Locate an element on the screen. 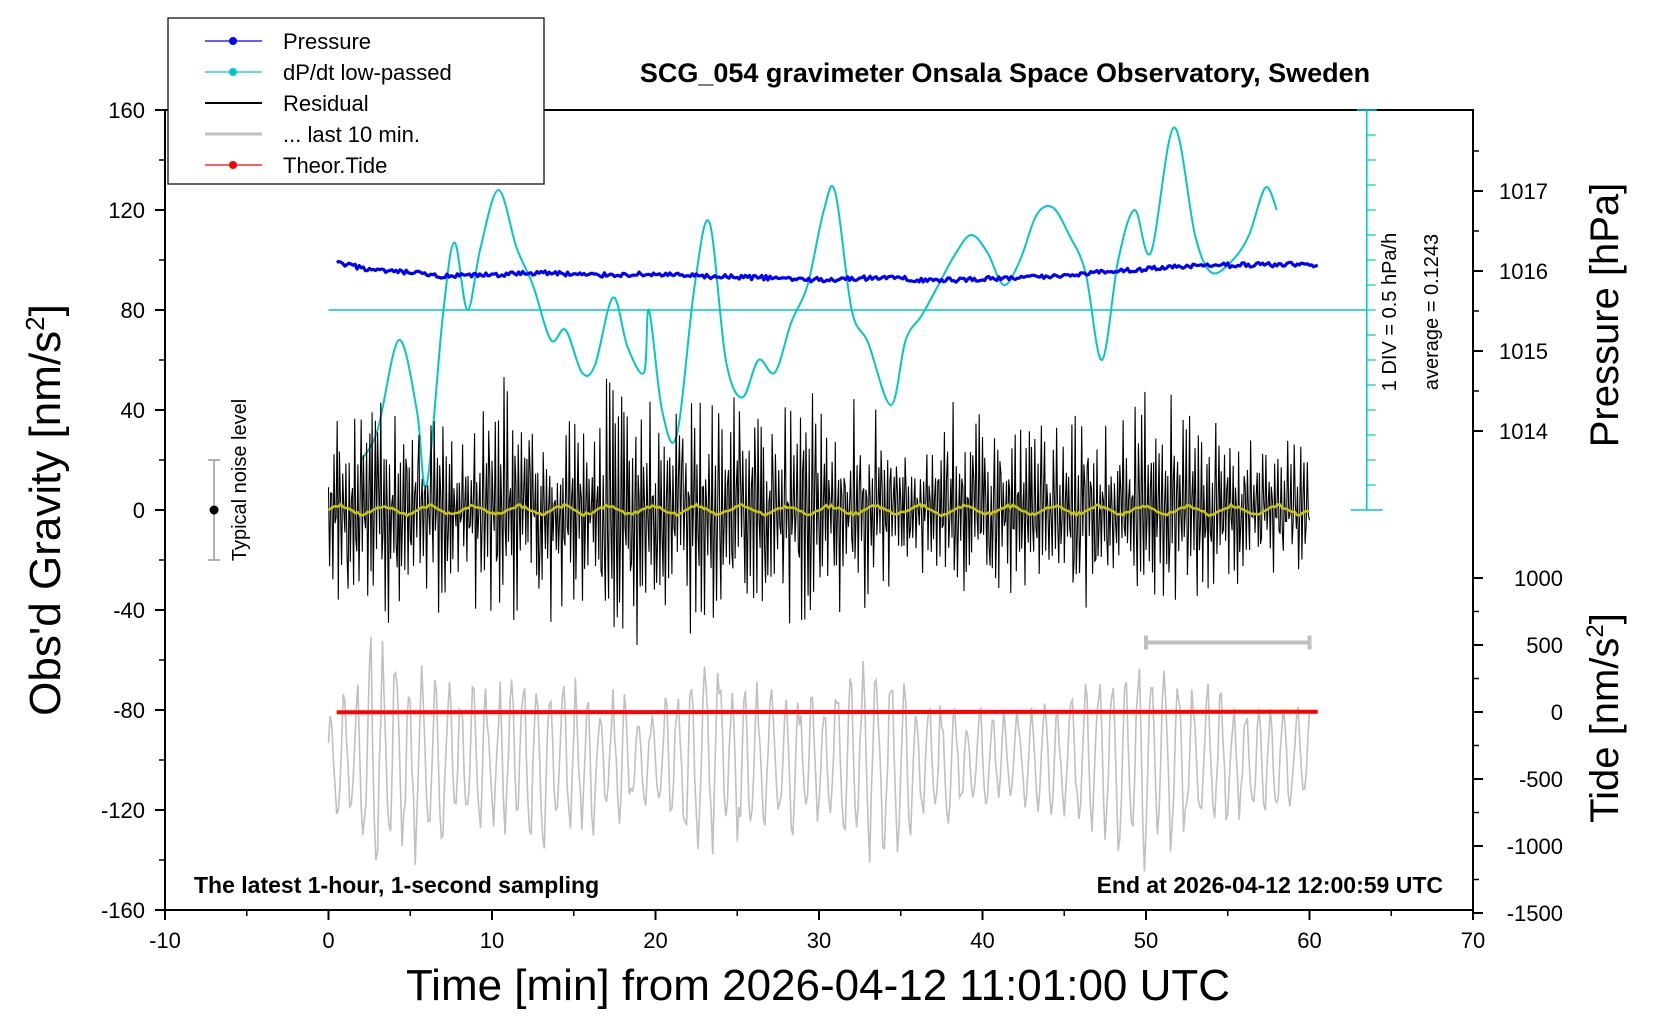 The image size is (1660, 1020). series-pressure is located at coordinates (827, 271).